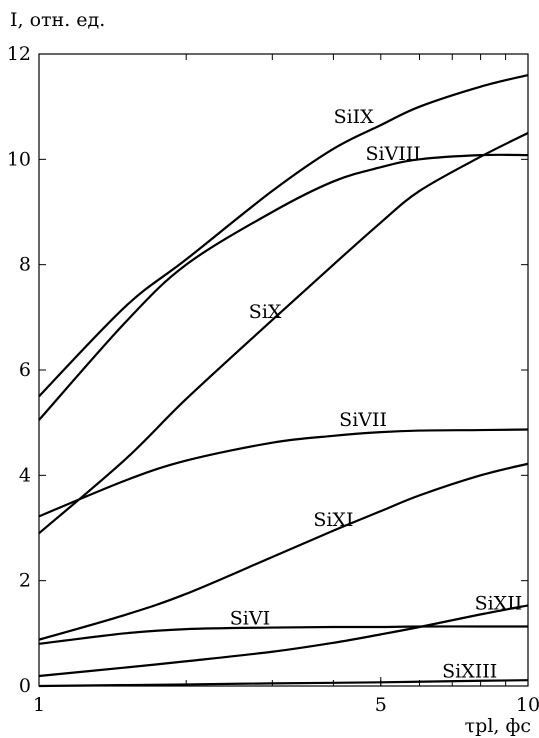 Image resolution: width=539 pixels, height=738 pixels. I want to click on x-axis-title: τpl, фс, so click(498, 726).